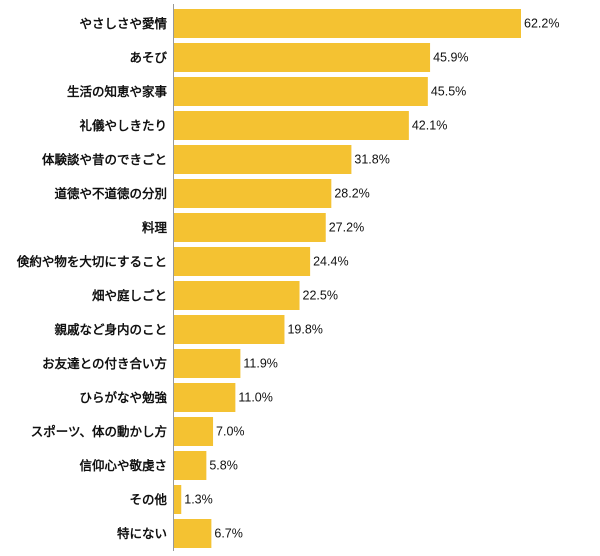 This screenshot has width=600, height=556. Describe the element at coordinates (142, 533) in the screenshot. I see `category-label-15: 特にない` at that location.